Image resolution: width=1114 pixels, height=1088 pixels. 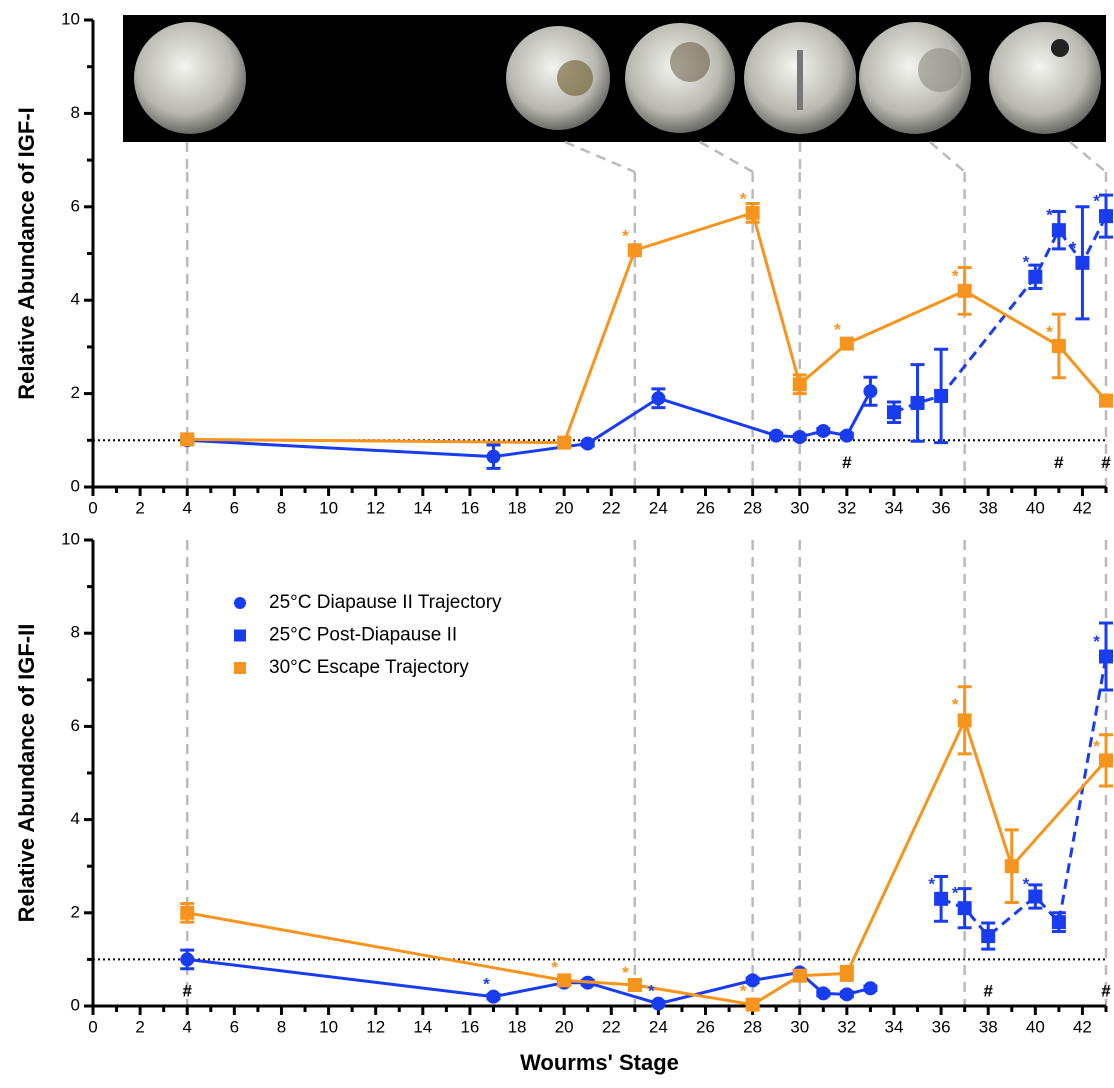 What do you see at coordinates (70, 18) in the screenshot?
I see `y-tick-label: 10` at bounding box center [70, 18].